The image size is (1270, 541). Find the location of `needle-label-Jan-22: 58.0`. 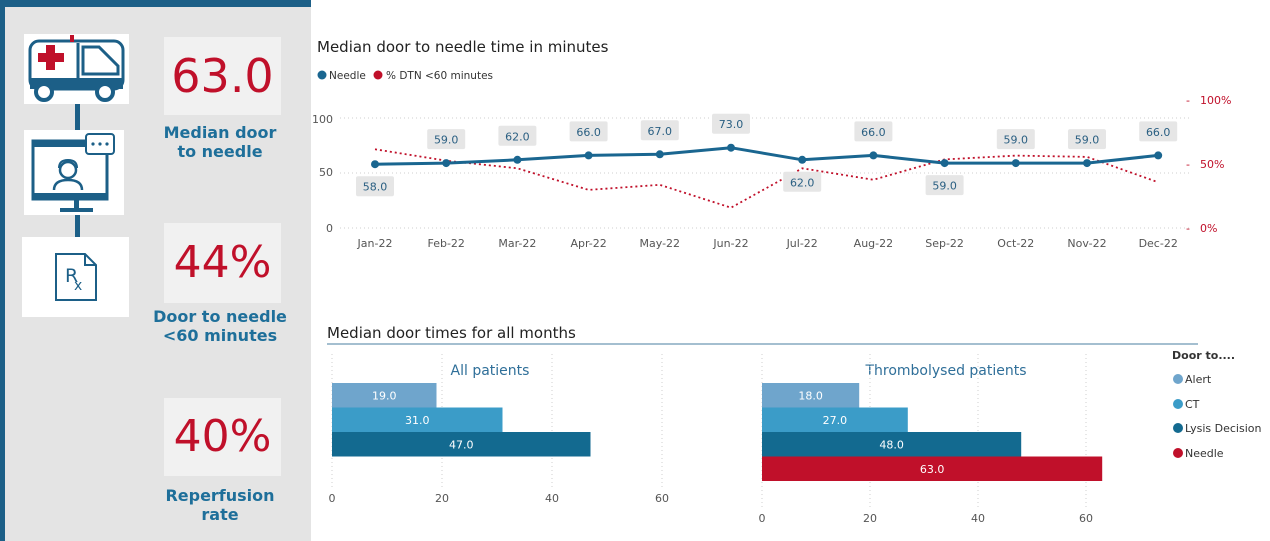

needle-label-Jan-22: 58.0 is located at coordinates (375, 187).